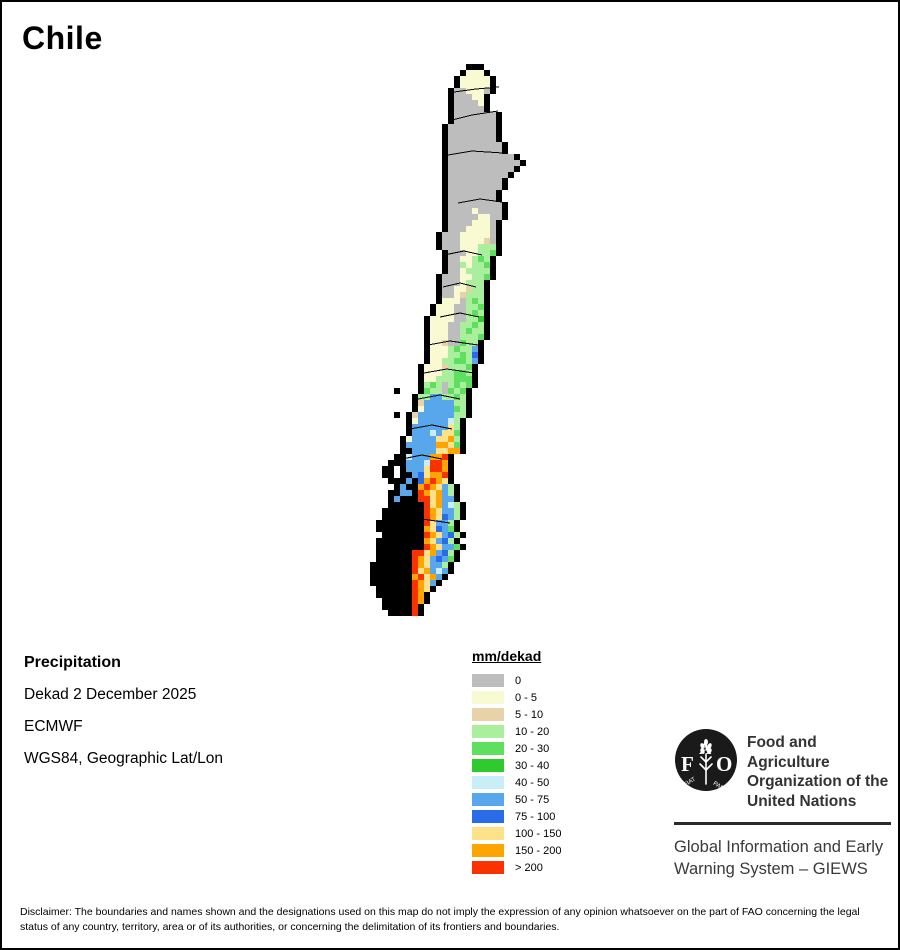 This screenshot has width=900, height=950. What do you see at coordinates (124, 758) in the screenshot?
I see `map-projection-label: WGS84, Geographic Lat/Lon` at bounding box center [124, 758].